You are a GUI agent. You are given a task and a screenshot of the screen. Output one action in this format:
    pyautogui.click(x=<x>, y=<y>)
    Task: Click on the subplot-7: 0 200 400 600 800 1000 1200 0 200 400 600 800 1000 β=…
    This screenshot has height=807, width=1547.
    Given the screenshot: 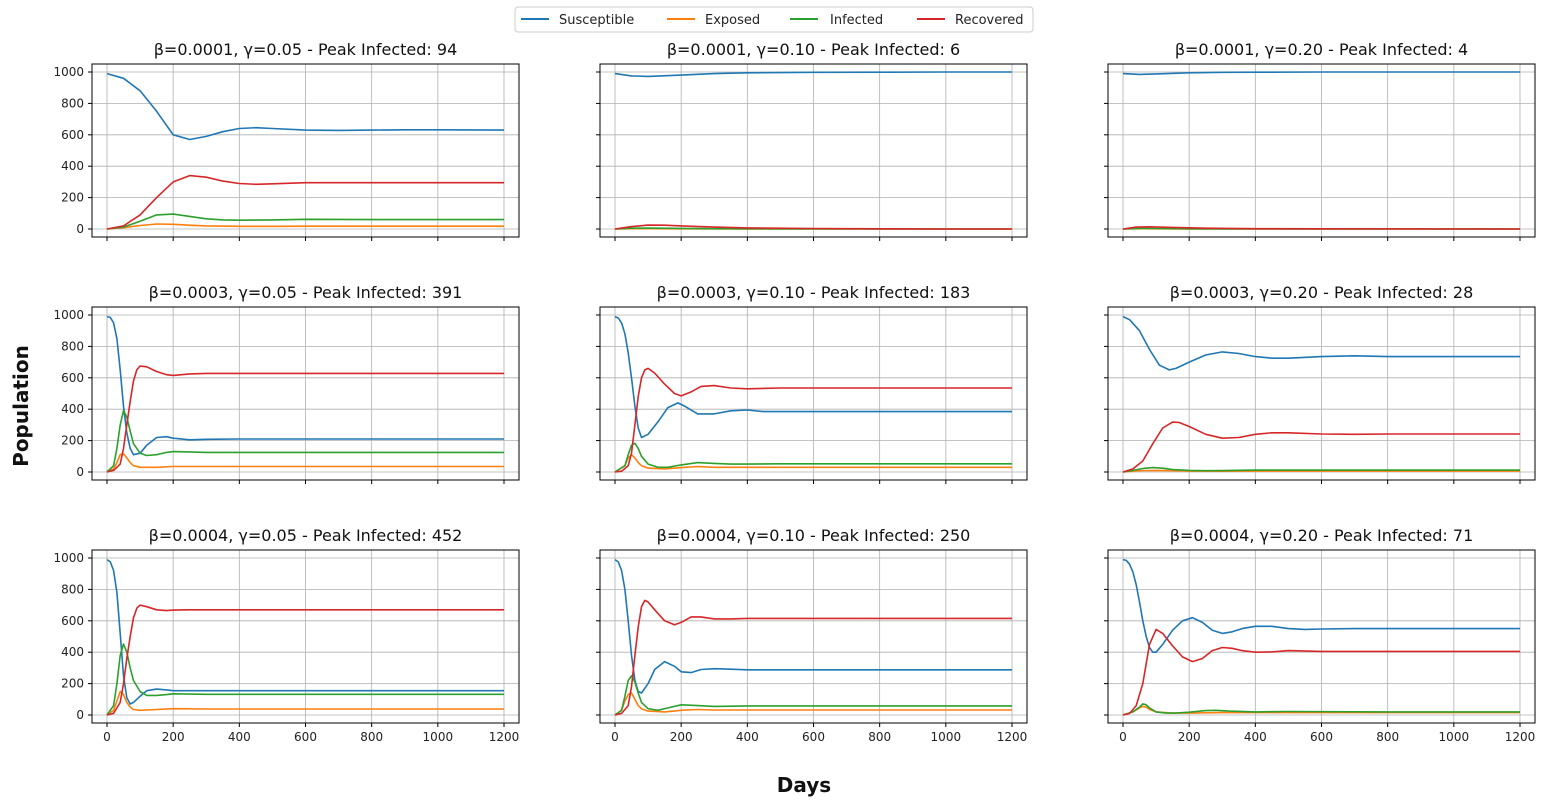 What is the action you would take?
    pyautogui.click(x=286, y=635)
    